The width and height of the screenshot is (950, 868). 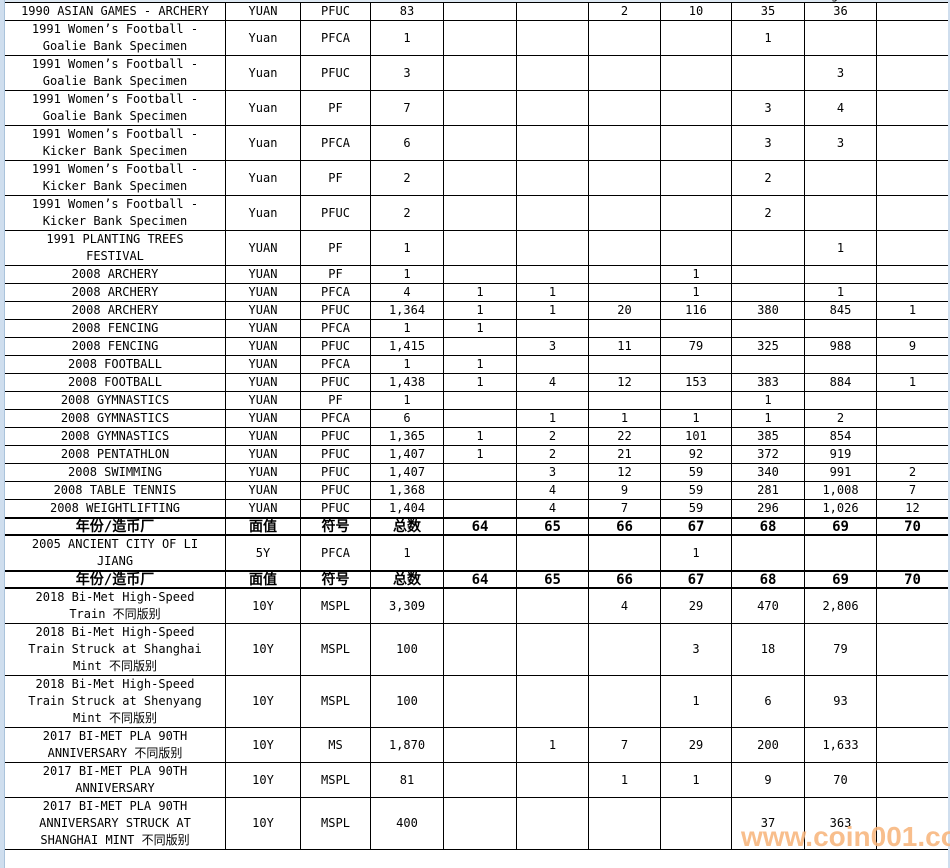 I want to click on total-cell: 83, so click(x=407, y=11).